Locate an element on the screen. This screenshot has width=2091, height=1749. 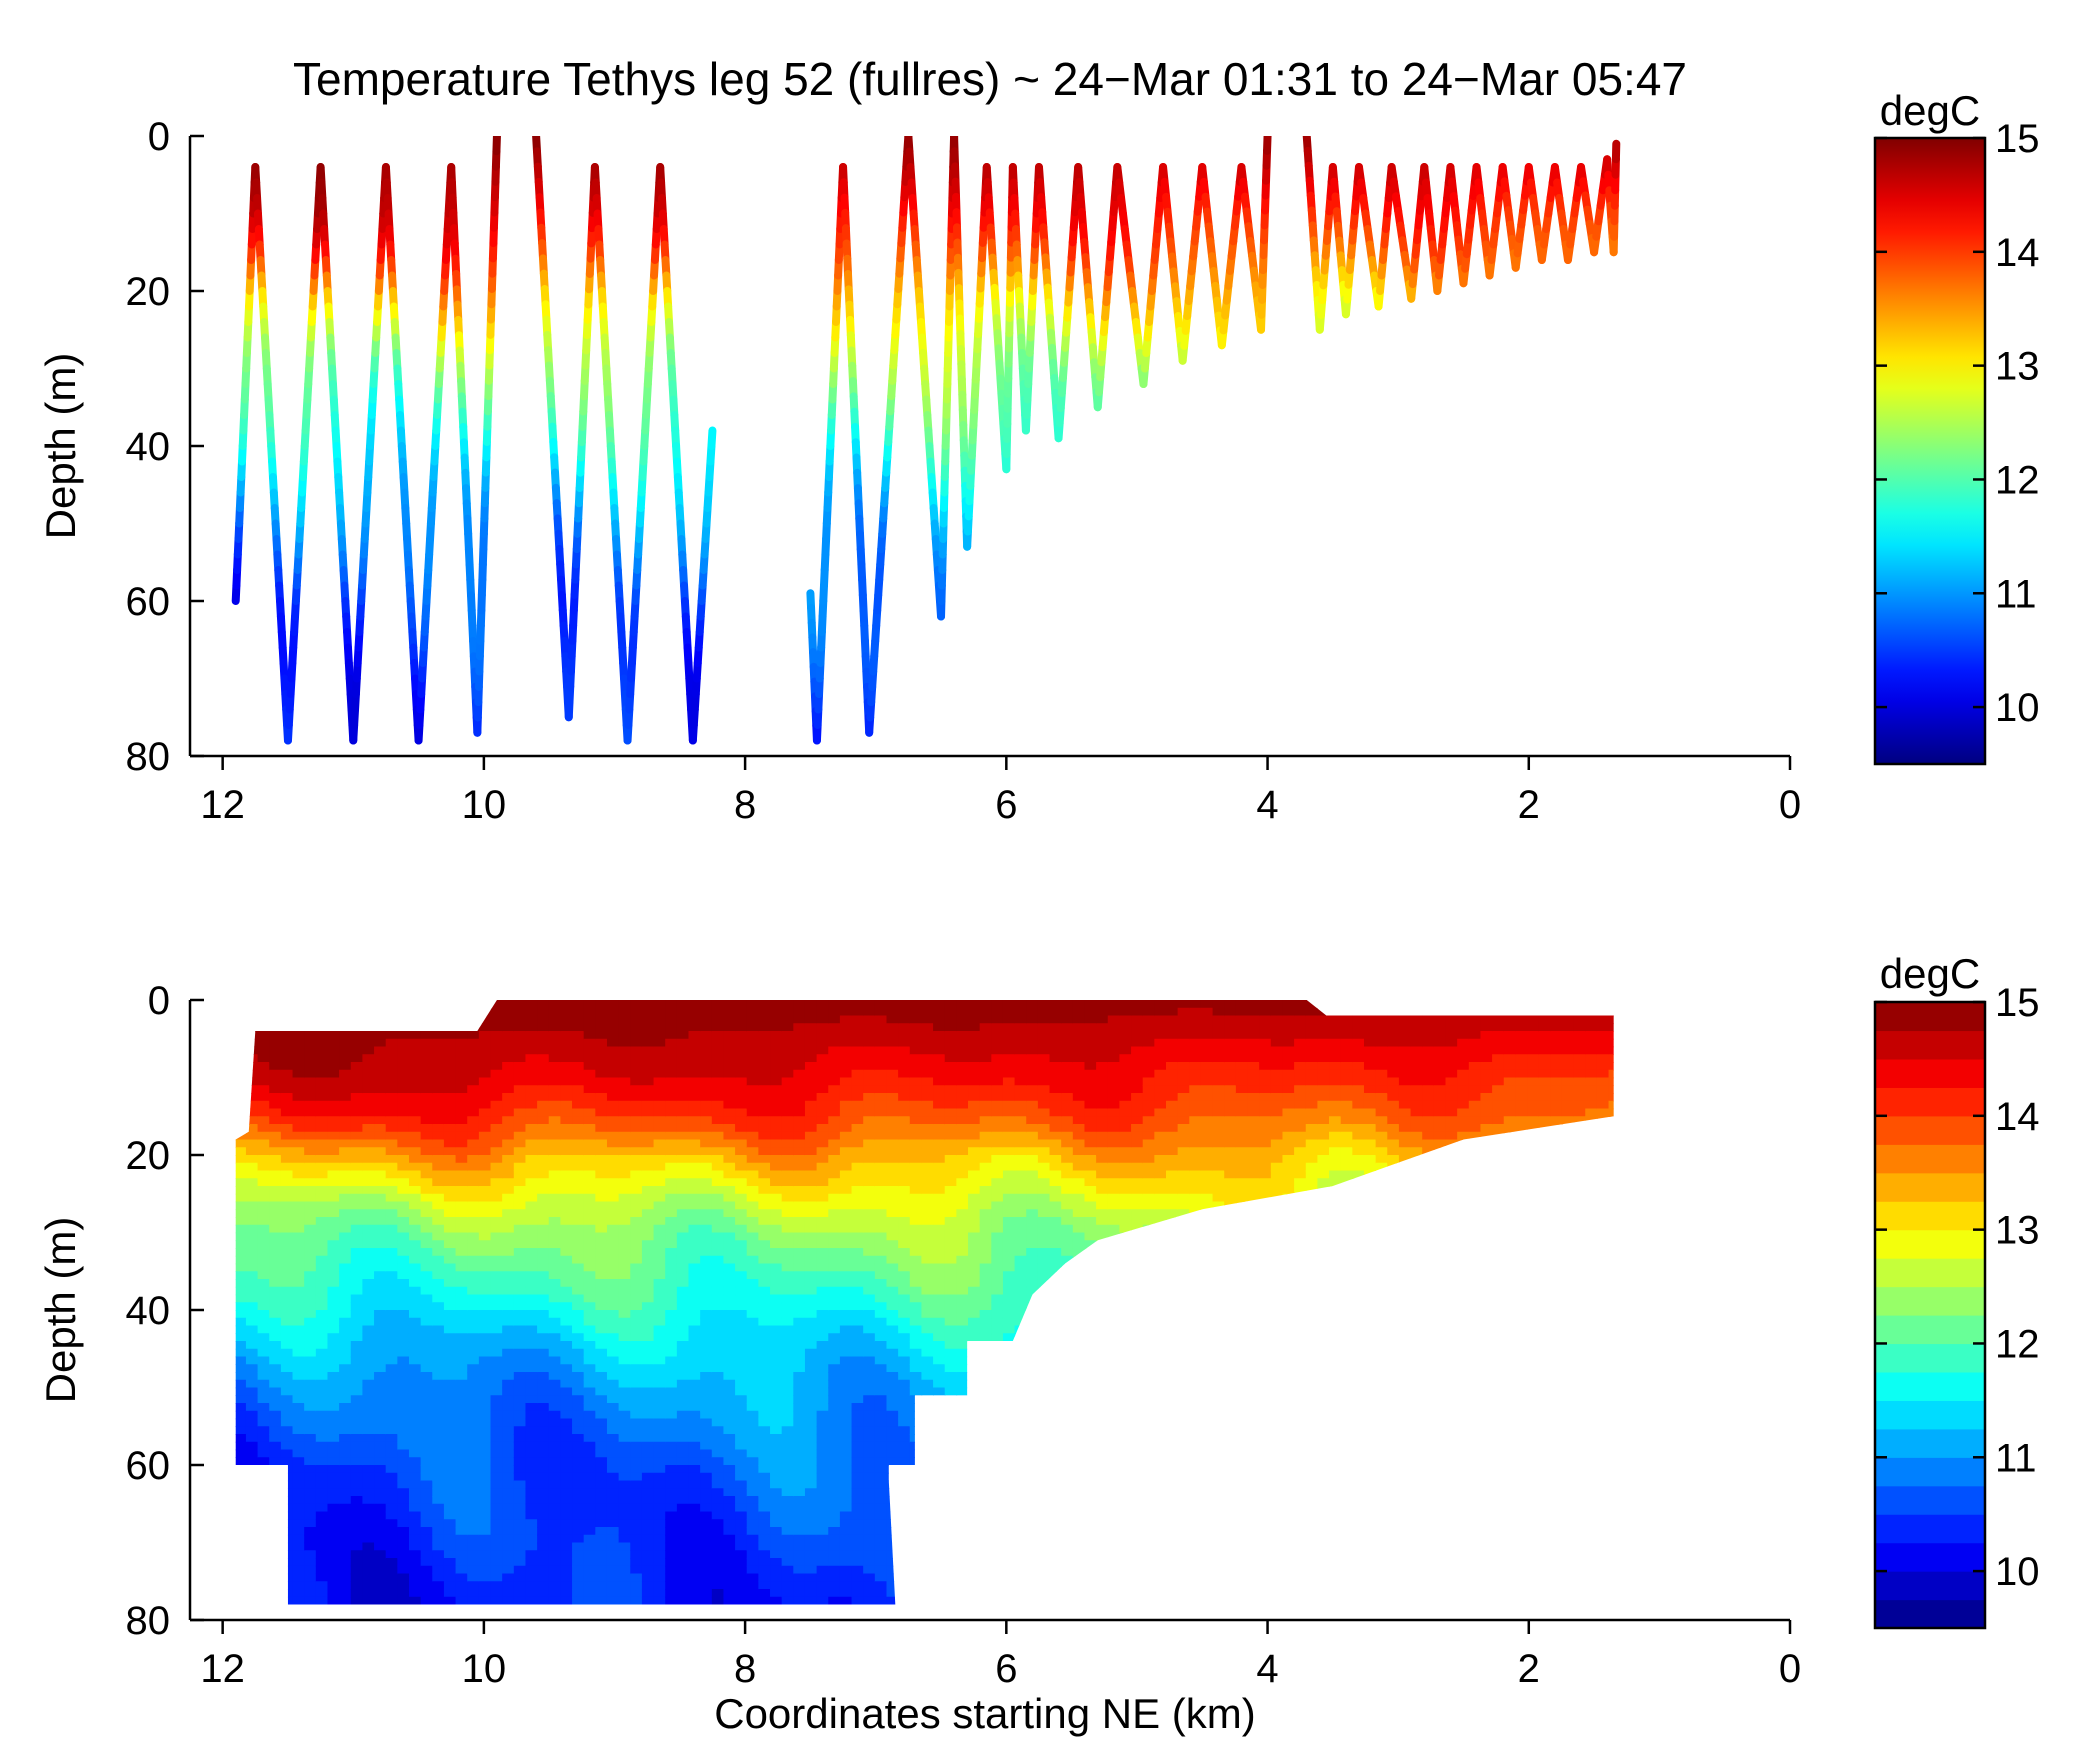
top-colorbar-unit: degC is located at coordinates (1930, 110).